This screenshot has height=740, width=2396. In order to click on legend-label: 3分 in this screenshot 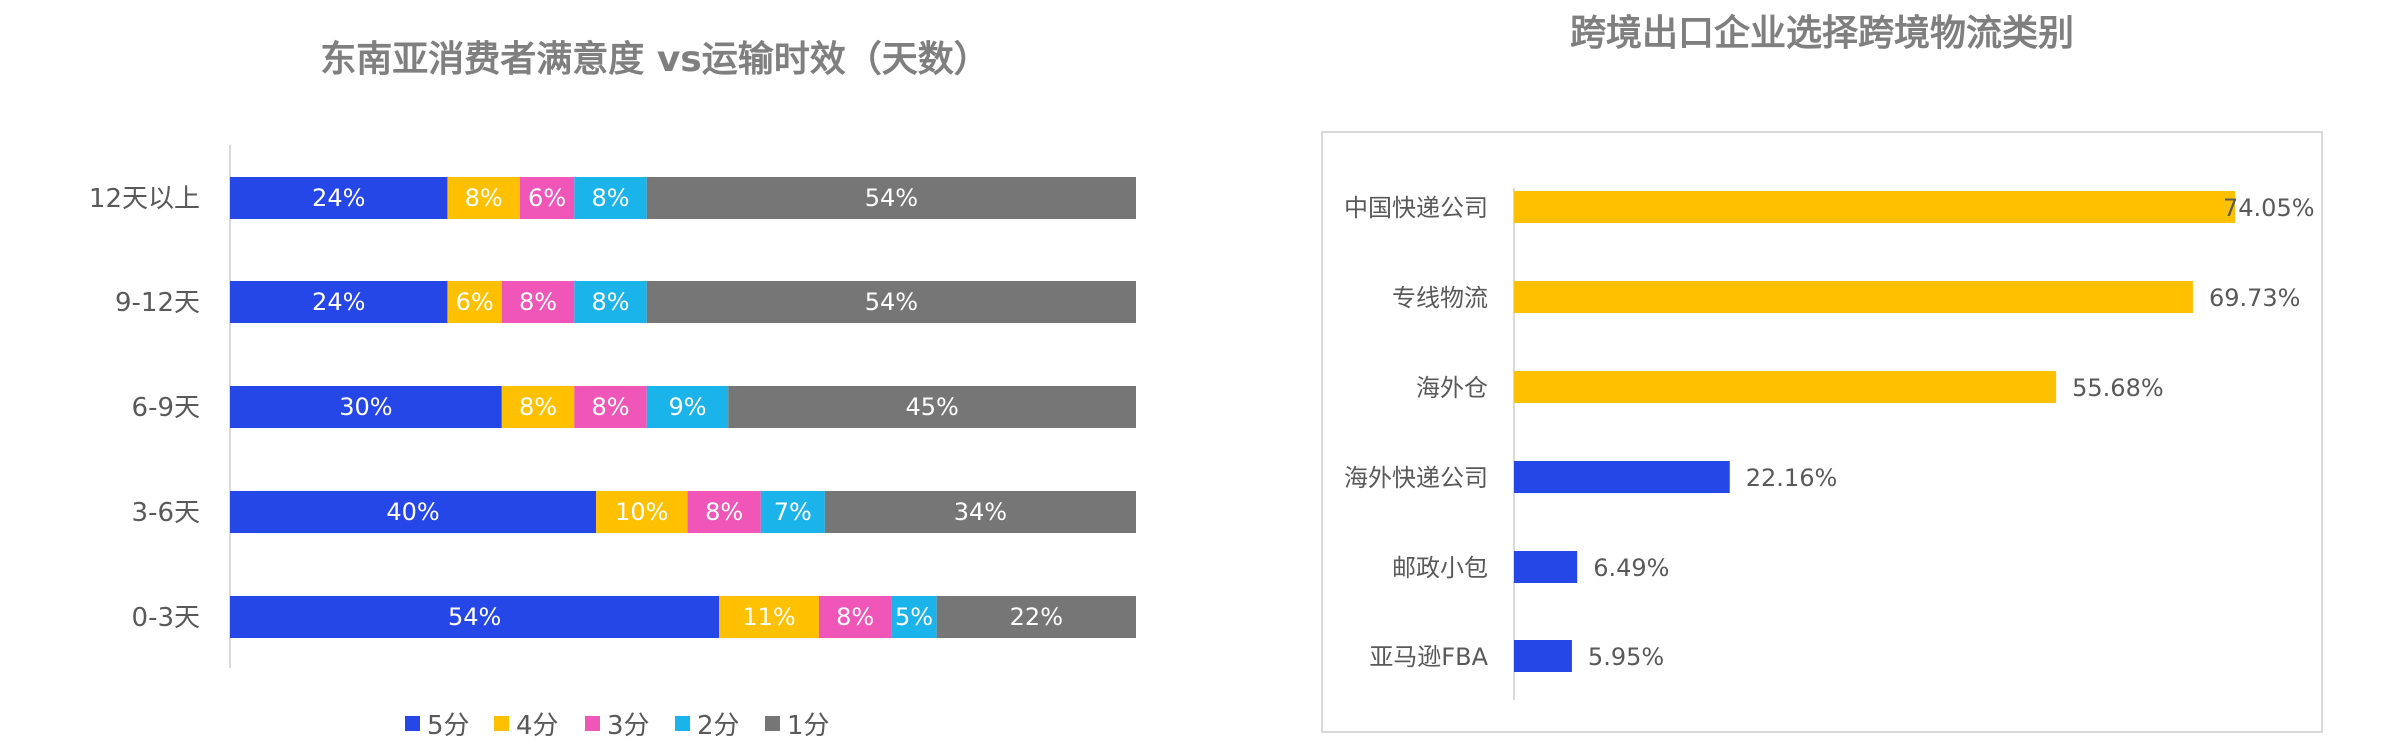, I will do `click(628, 725)`.